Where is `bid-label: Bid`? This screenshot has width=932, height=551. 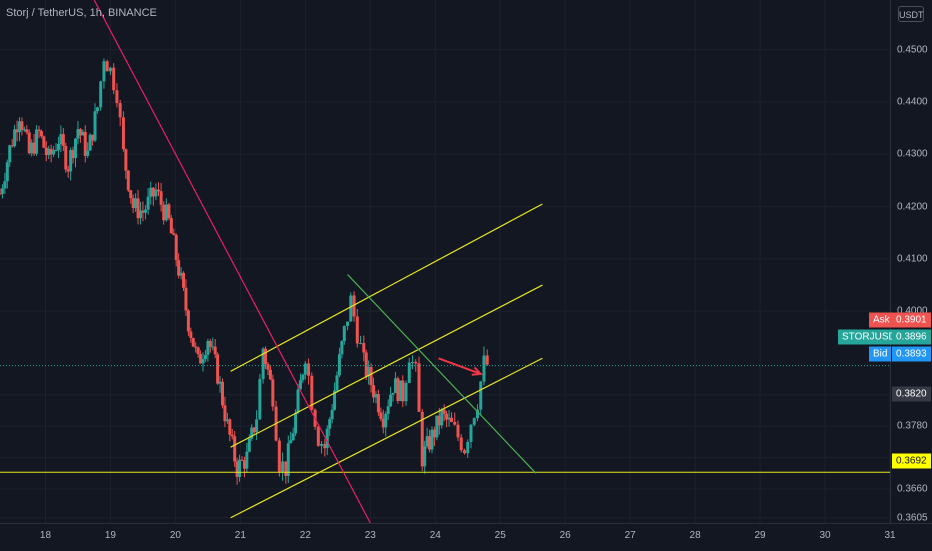
bid-label: Bid is located at coordinates (880, 354).